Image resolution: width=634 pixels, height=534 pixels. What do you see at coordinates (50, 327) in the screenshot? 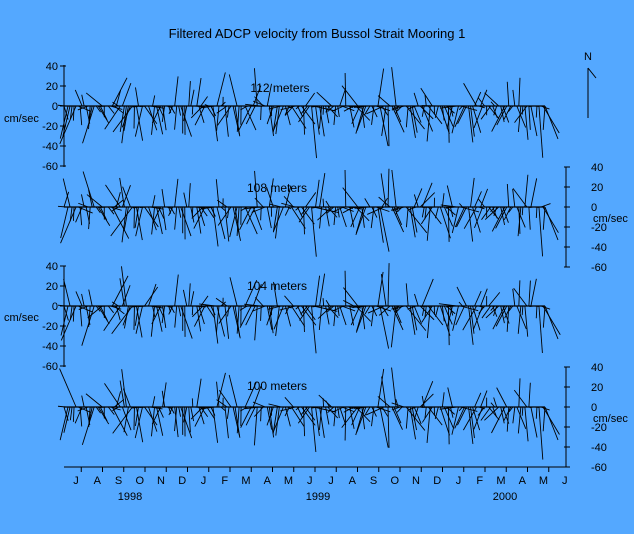
I see `y-tick-label: -20` at bounding box center [50, 327].